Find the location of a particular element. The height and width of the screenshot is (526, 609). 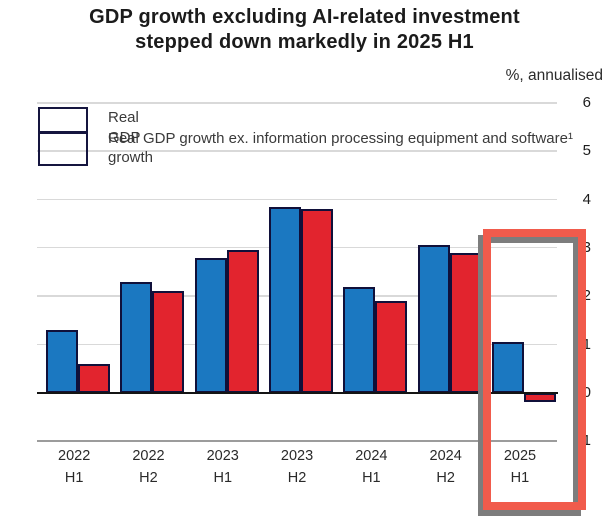

x-tick-label-2022-h2: 2022 H2 is located at coordinates (148, 468).